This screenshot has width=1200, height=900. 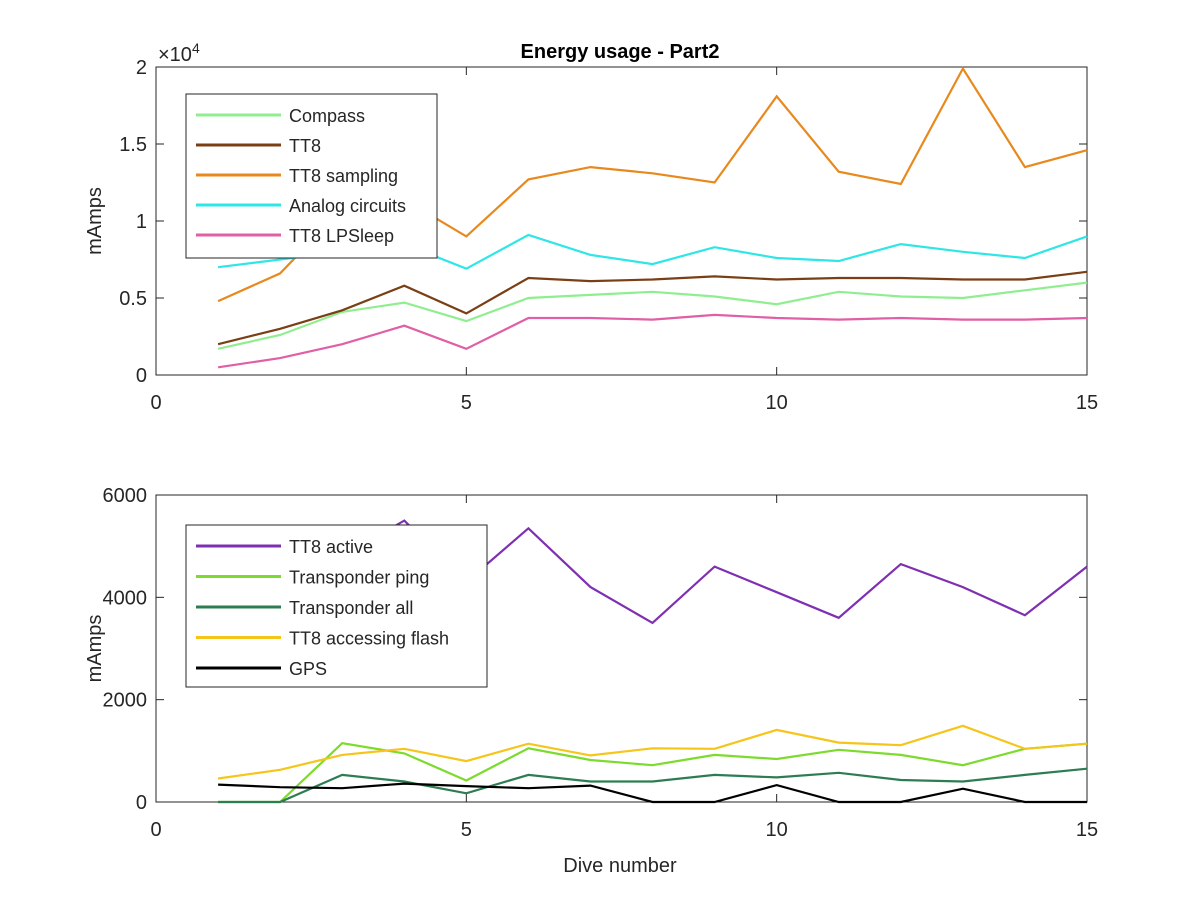 What do you see at coordinates (133, 299) in the screenshot?
I see `y-tick-label: 0.5` at bounding box center [133, 299].